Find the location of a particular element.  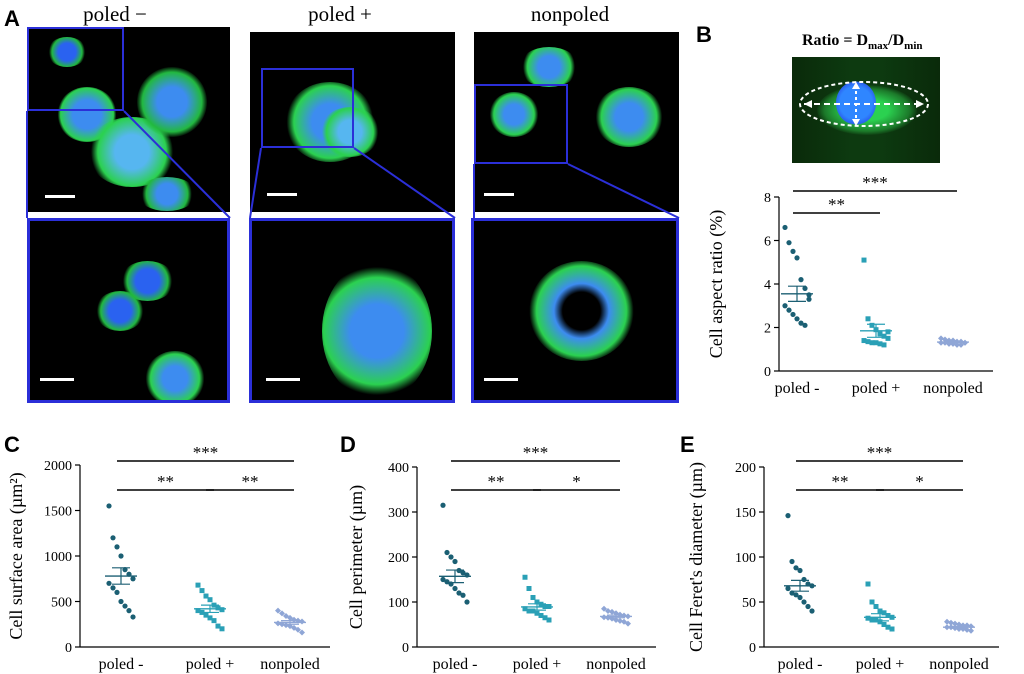

ratio-formula-max-subscript: max is located at coordinates (878, 46).